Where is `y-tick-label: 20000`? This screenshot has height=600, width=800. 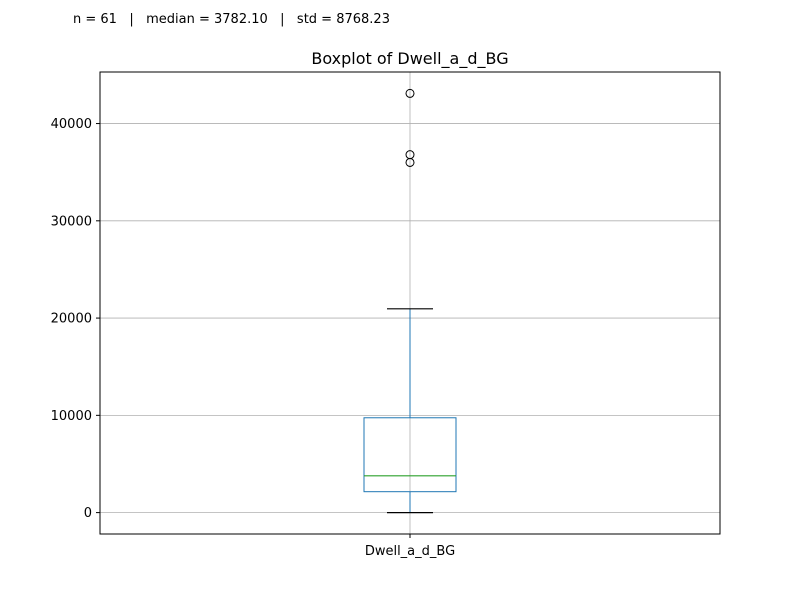
y-tick-label: 20000 is located at coordinates (71, 319).